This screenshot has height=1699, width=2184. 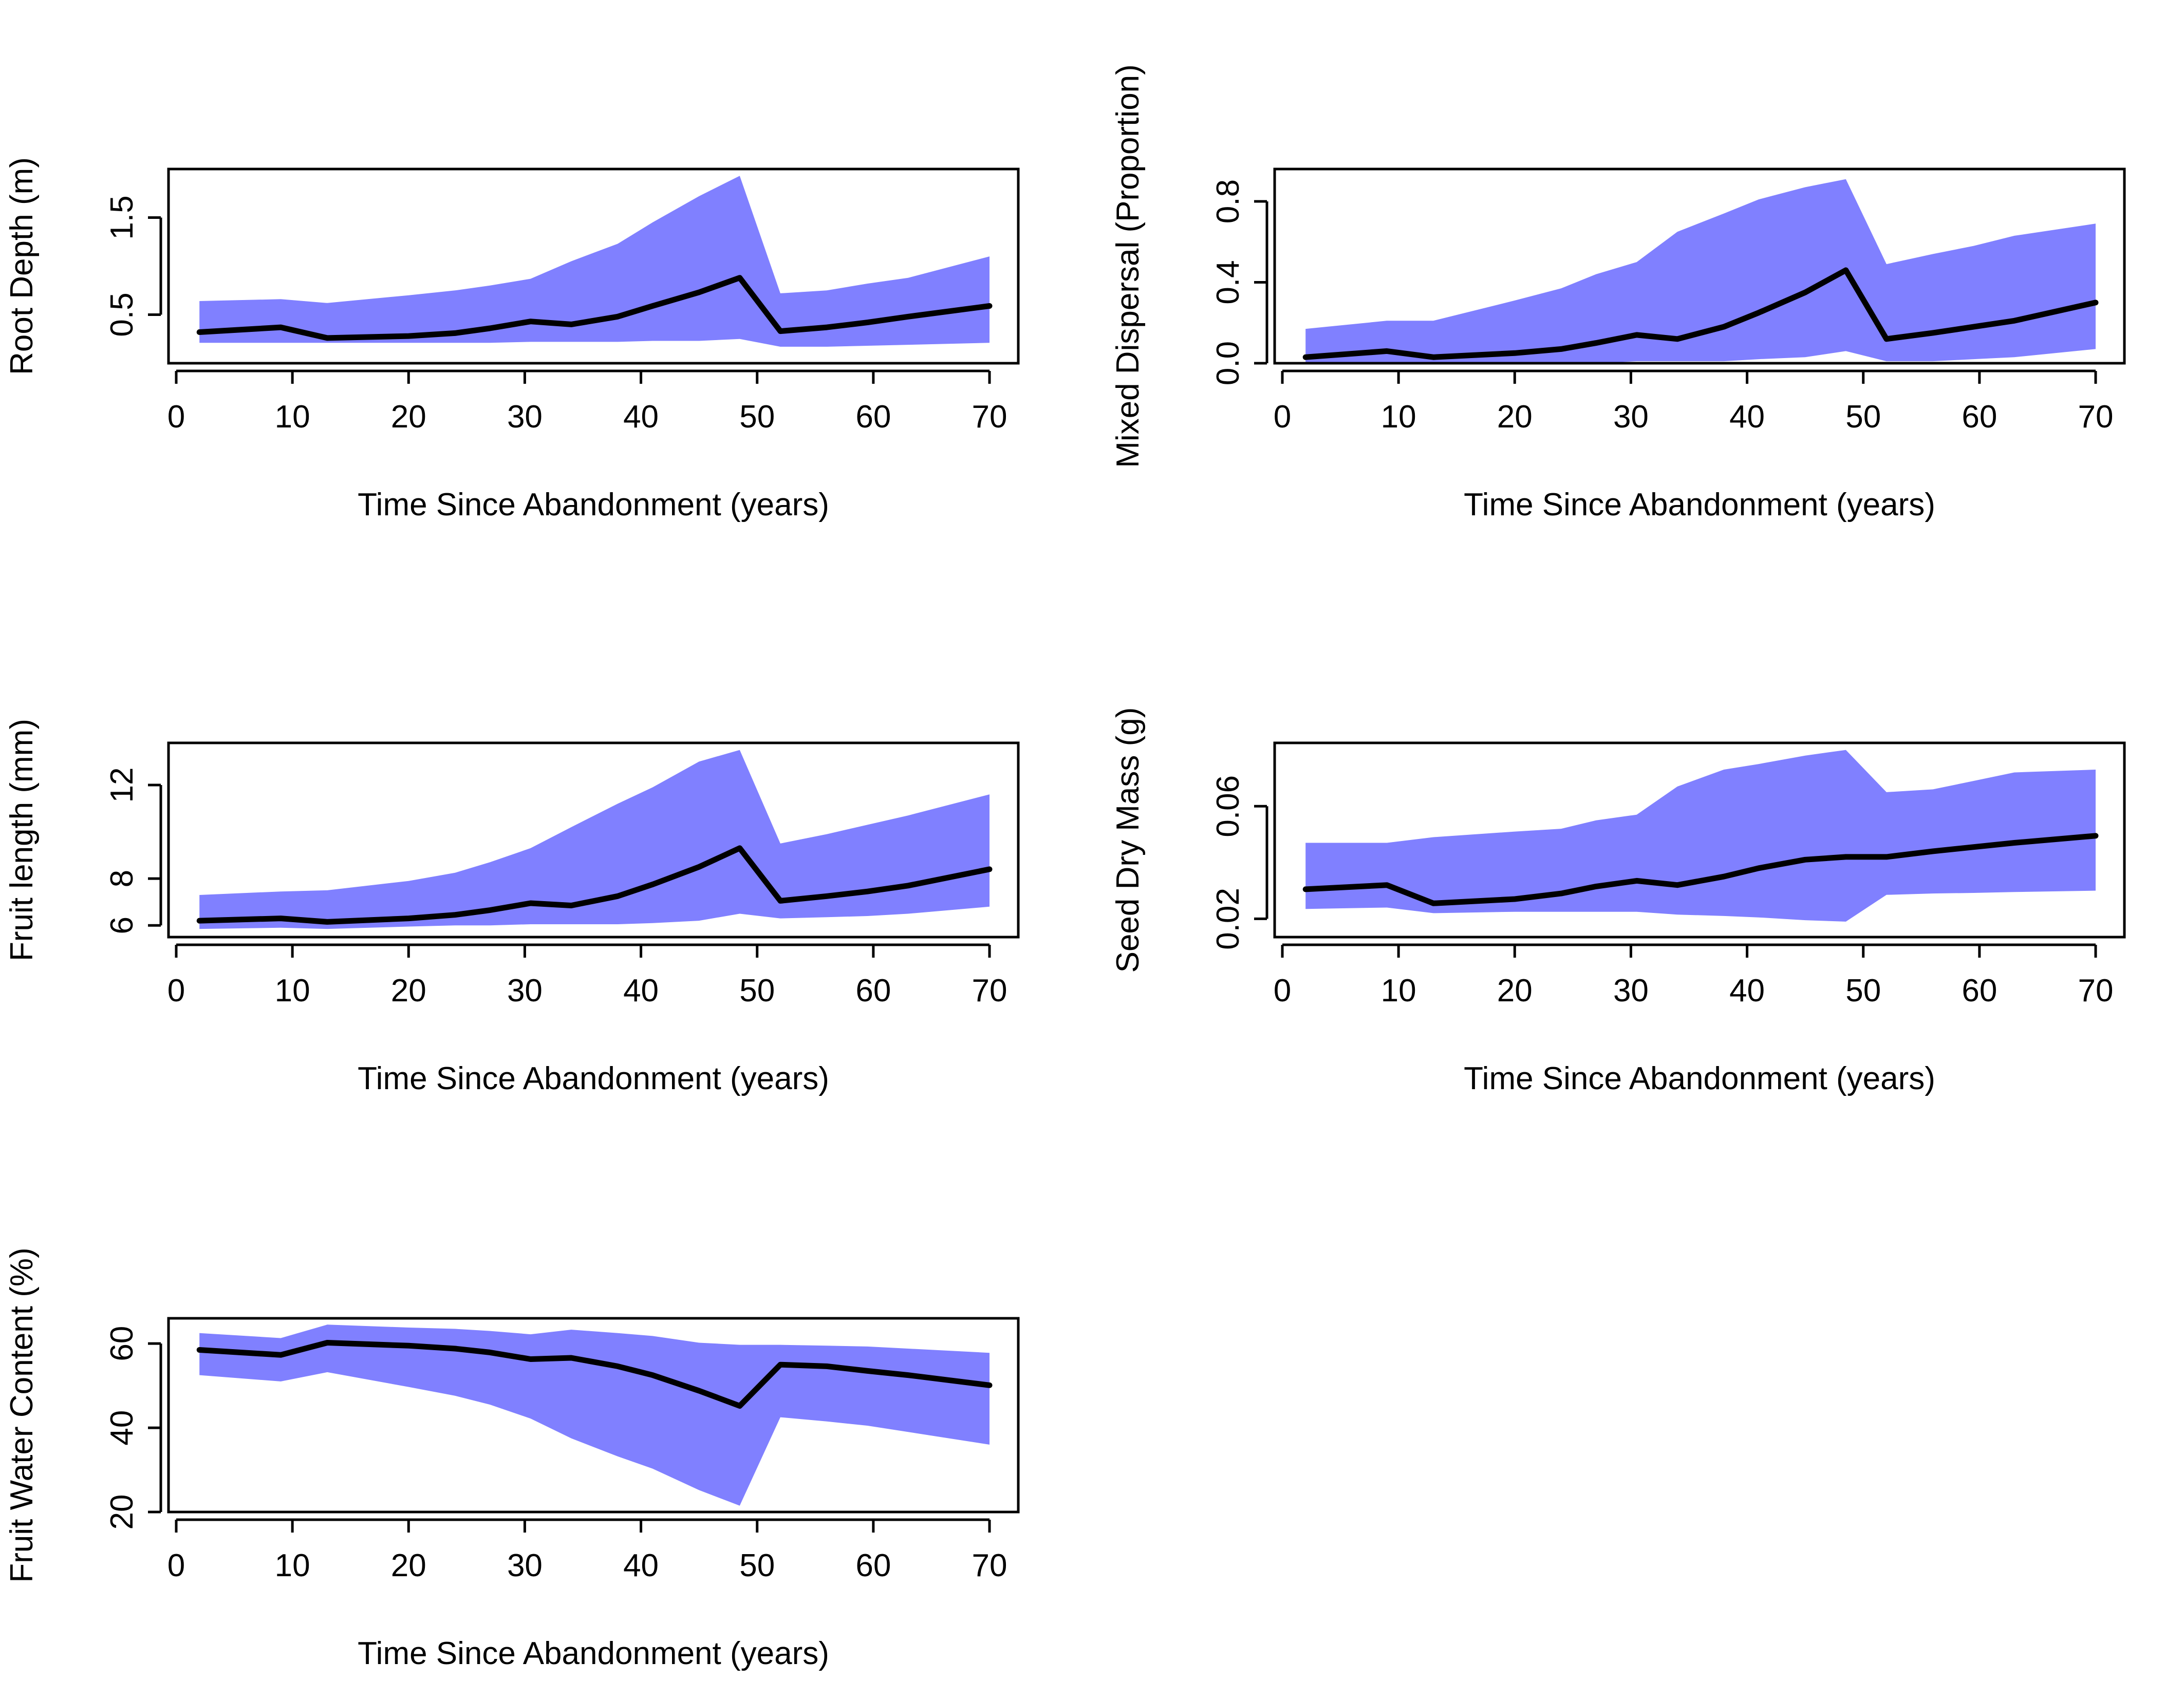 I want to click on y-tick-label: 0.0, so click(x=1228, y=363).